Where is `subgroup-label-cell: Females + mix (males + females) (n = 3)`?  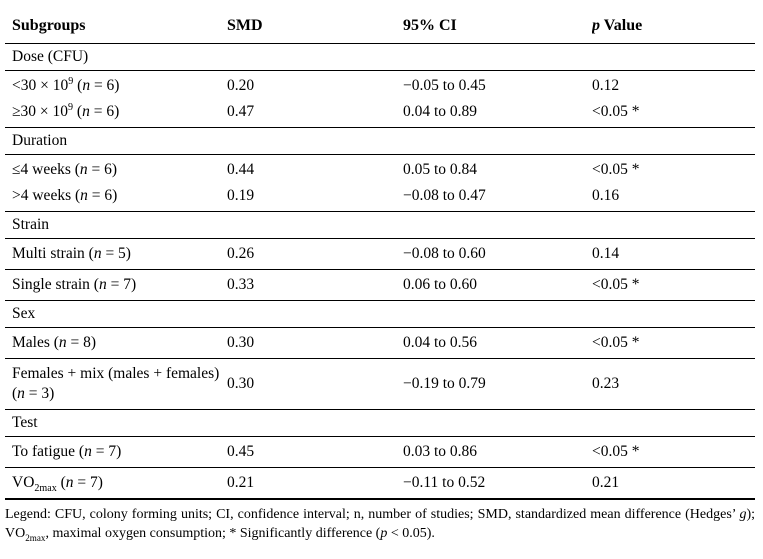 subgroup-label-cell: Females + mix (males + females) (n = 3) is located at coordinates (116, 384).